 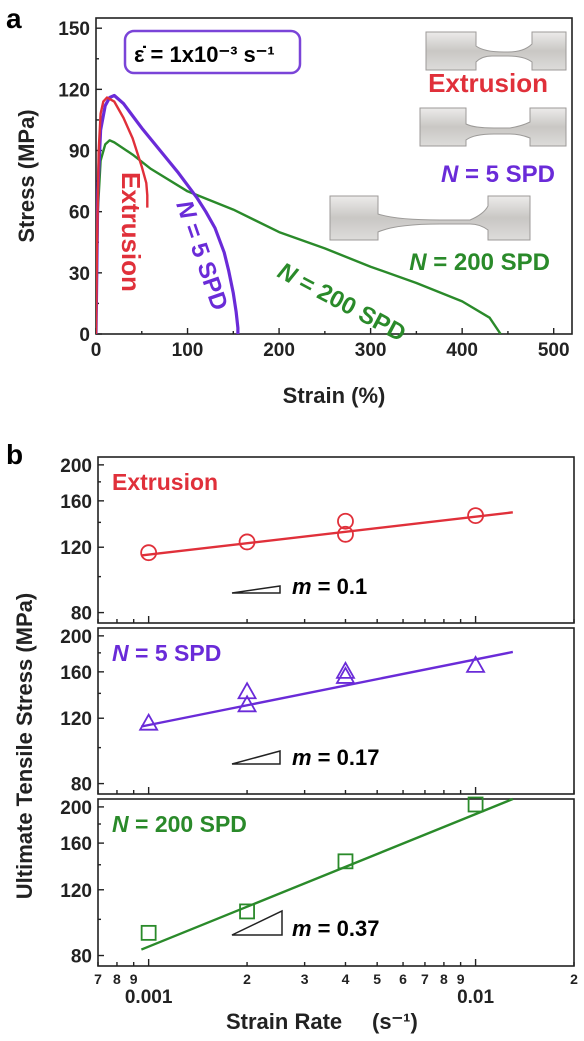 What do you see at coordinates (74, 90) in the screenshot?
I see `a-ytick-label: 120` at bounding box center [74, 90].